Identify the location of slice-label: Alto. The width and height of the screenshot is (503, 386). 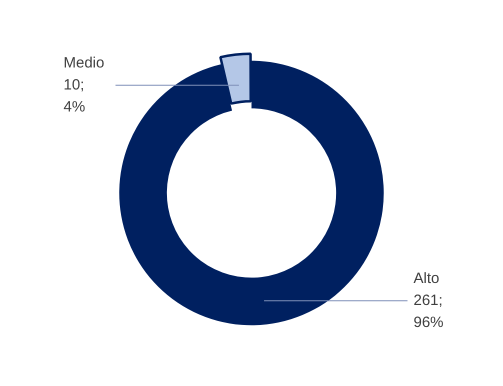
(427, 278).